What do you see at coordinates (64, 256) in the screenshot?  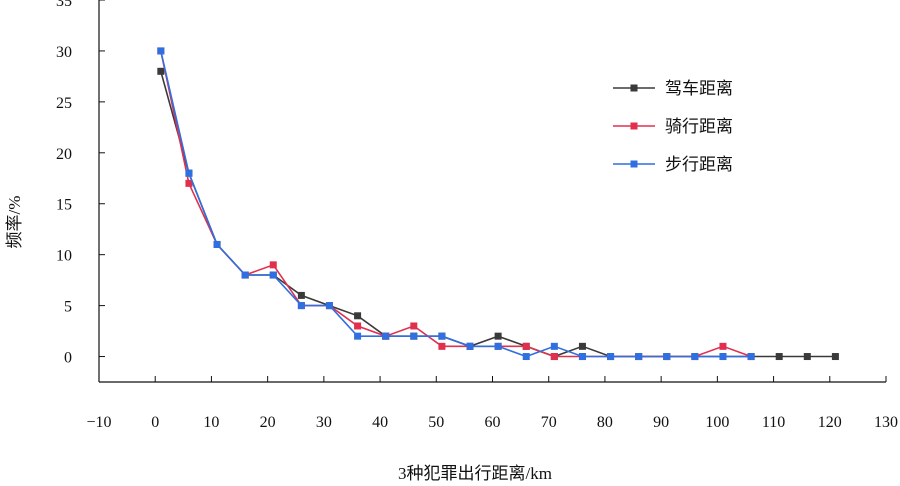 I see `y-tick-label: 10` at bounding box center [64, 256].